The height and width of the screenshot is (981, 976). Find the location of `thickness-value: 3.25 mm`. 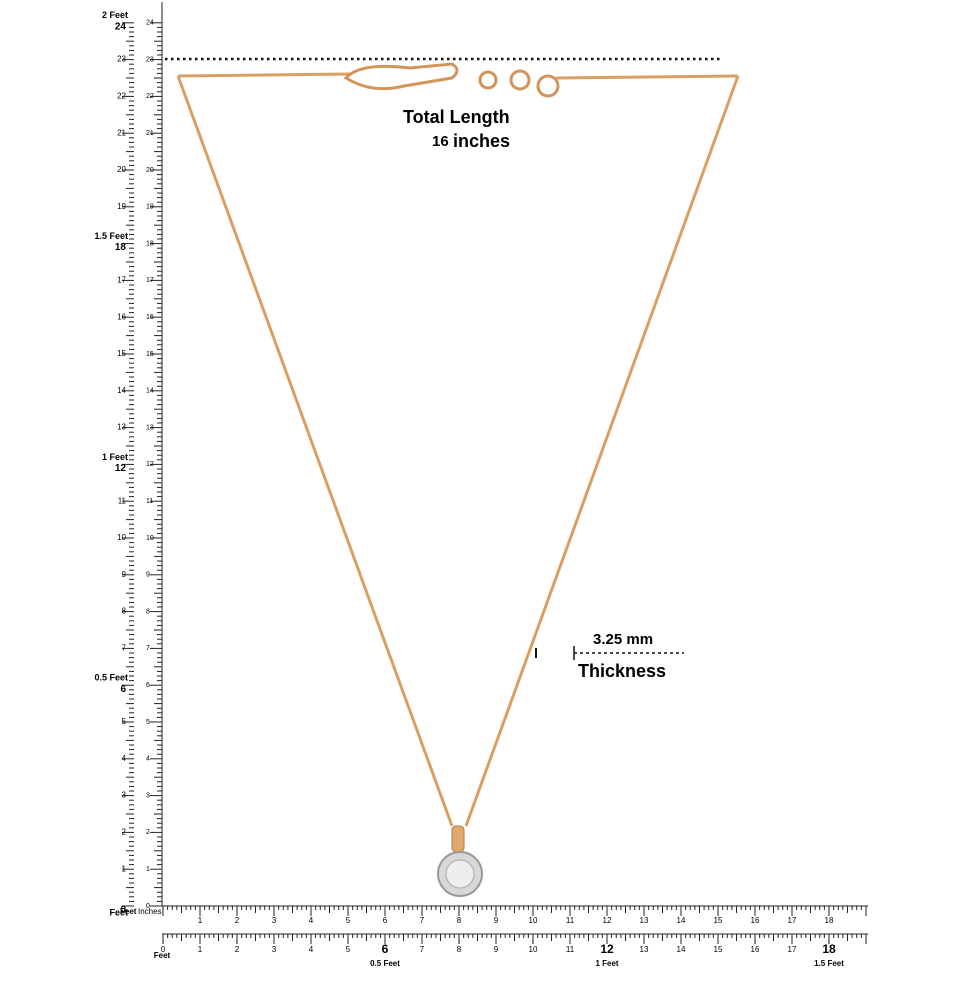

thickness-value: 3.25 mm is located at coordinates (623, 639).